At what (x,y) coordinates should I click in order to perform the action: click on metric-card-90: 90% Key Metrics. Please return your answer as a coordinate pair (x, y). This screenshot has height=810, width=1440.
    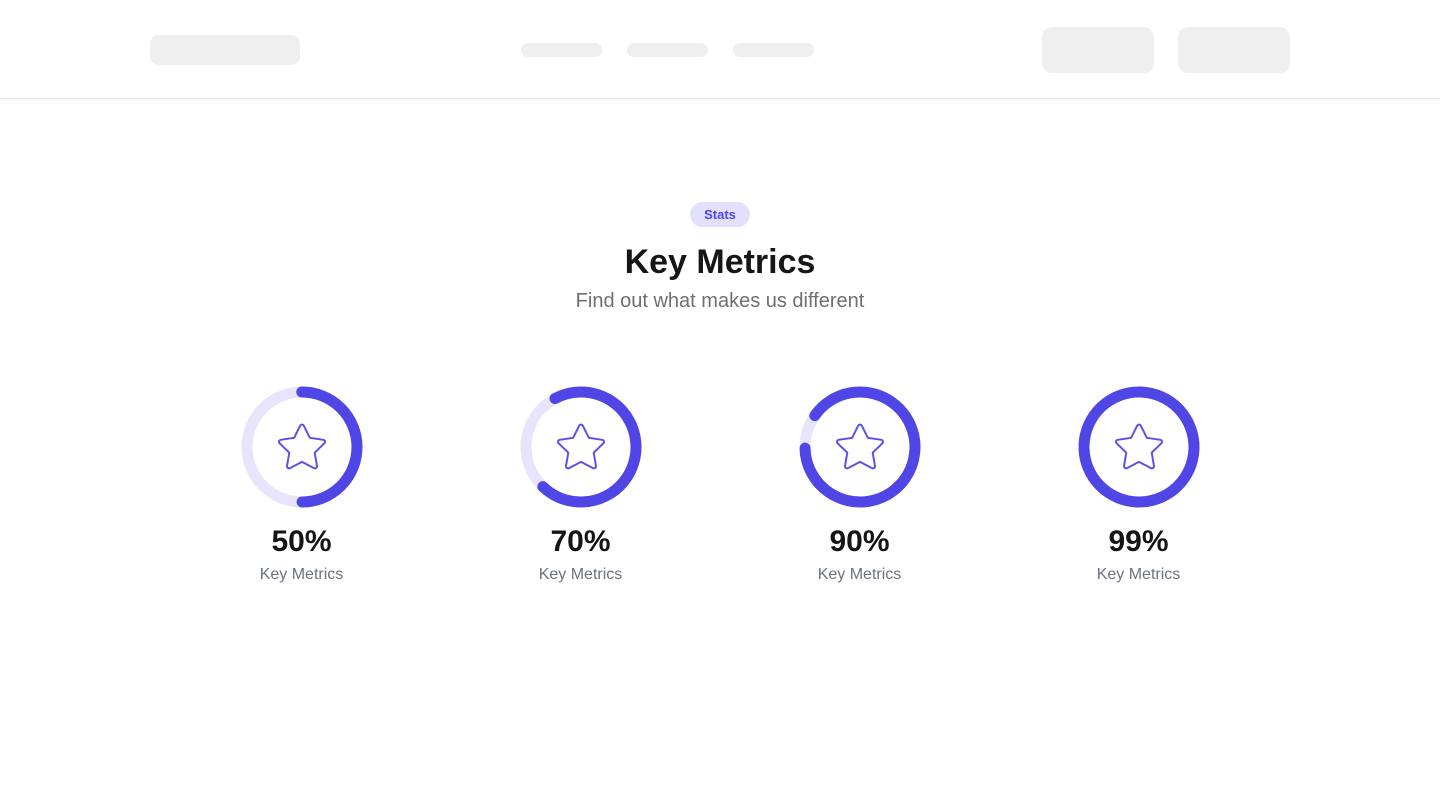
    Looking at the image, I should click on (860, 484).